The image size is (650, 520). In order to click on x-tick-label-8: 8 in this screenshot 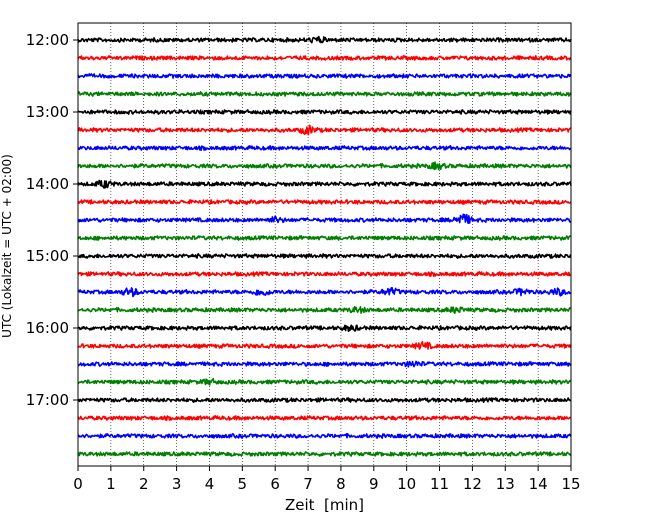, I will do `click(341, 484)`.